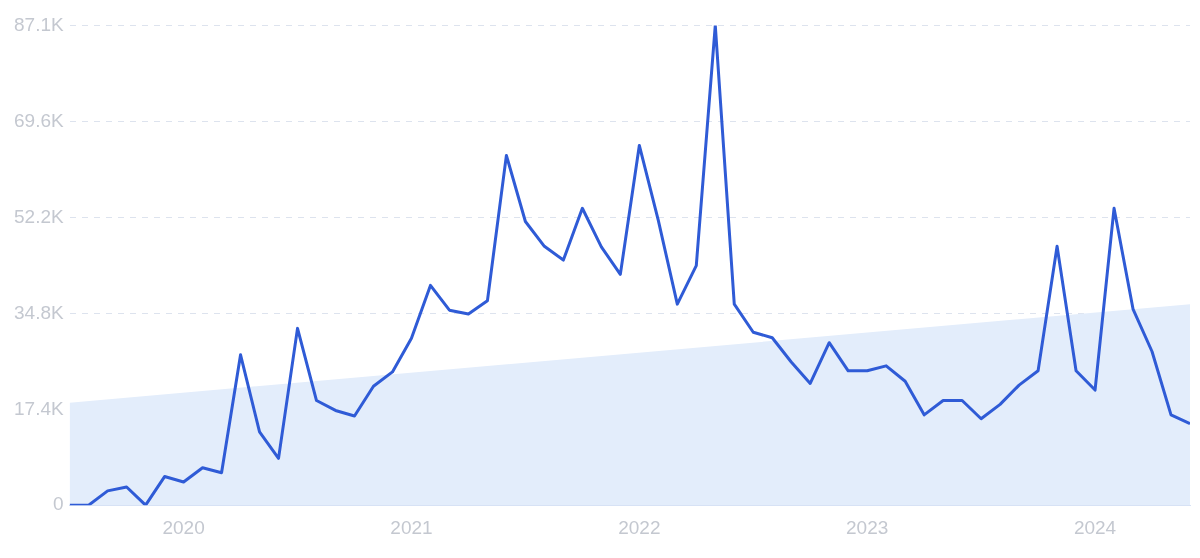  What do you see at coordinates (867, 527) in the screenshot?
I see `x-tick-label: 2023` at bounding box center [867, 527].